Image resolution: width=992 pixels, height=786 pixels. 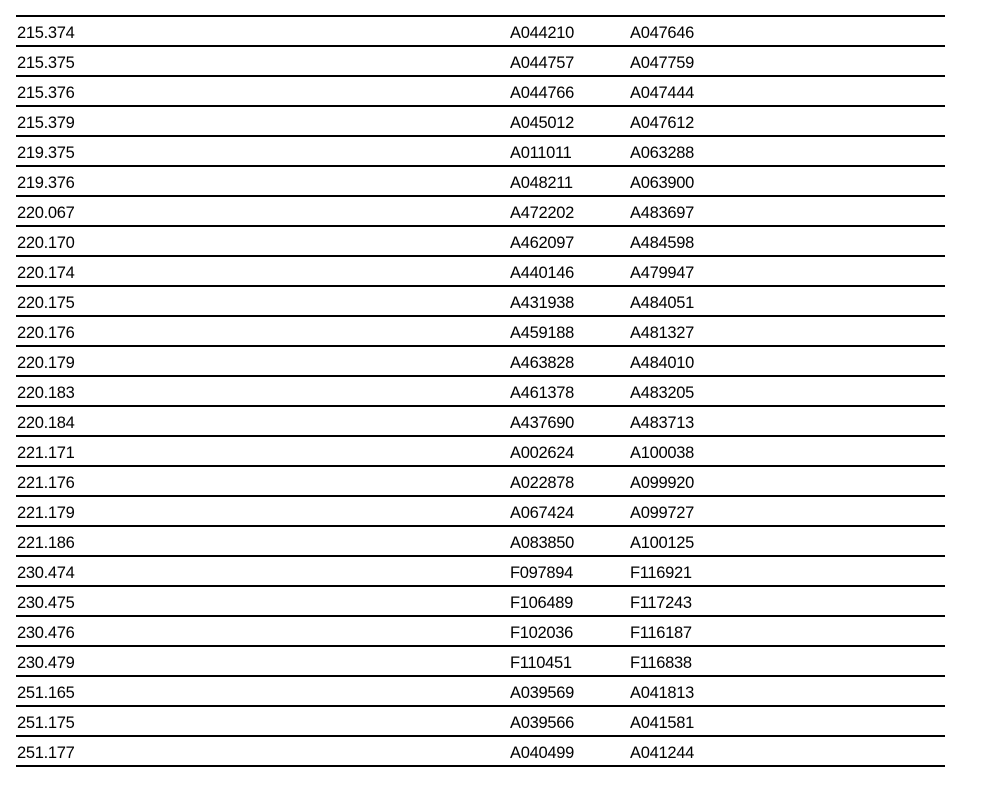 What do you see at coordinates (662, 723) in the screenshot?
I see `end-id-cell: A041581` at bounding box center [662, 723].